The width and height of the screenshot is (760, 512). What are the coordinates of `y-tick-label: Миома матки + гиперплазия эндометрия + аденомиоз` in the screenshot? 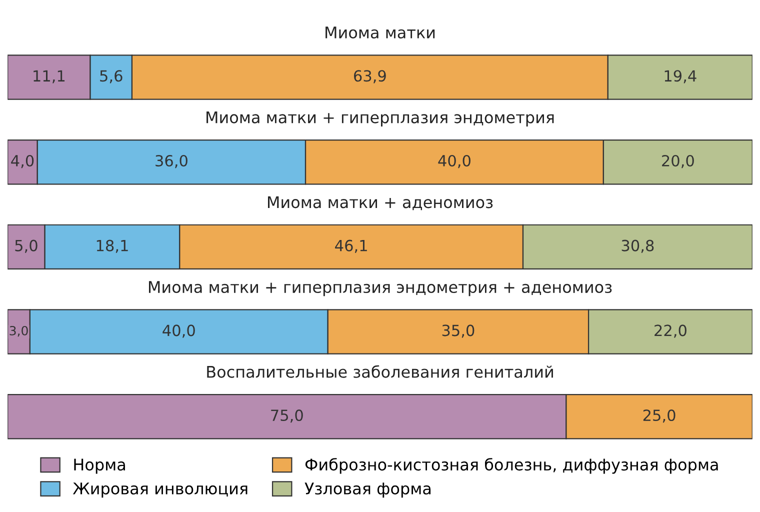 It's located at (380, 288).